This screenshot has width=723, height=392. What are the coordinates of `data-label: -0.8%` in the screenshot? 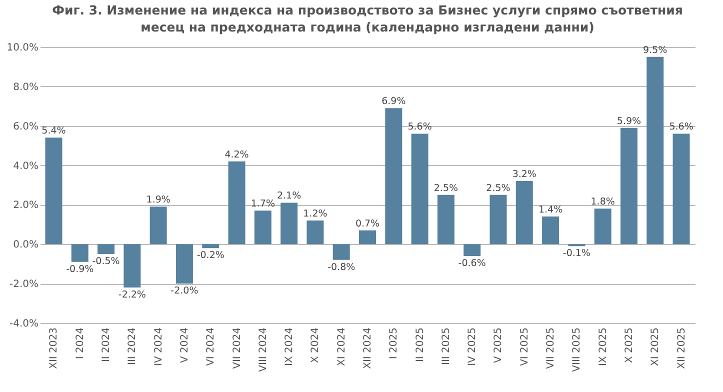 It's located at (342, 267).